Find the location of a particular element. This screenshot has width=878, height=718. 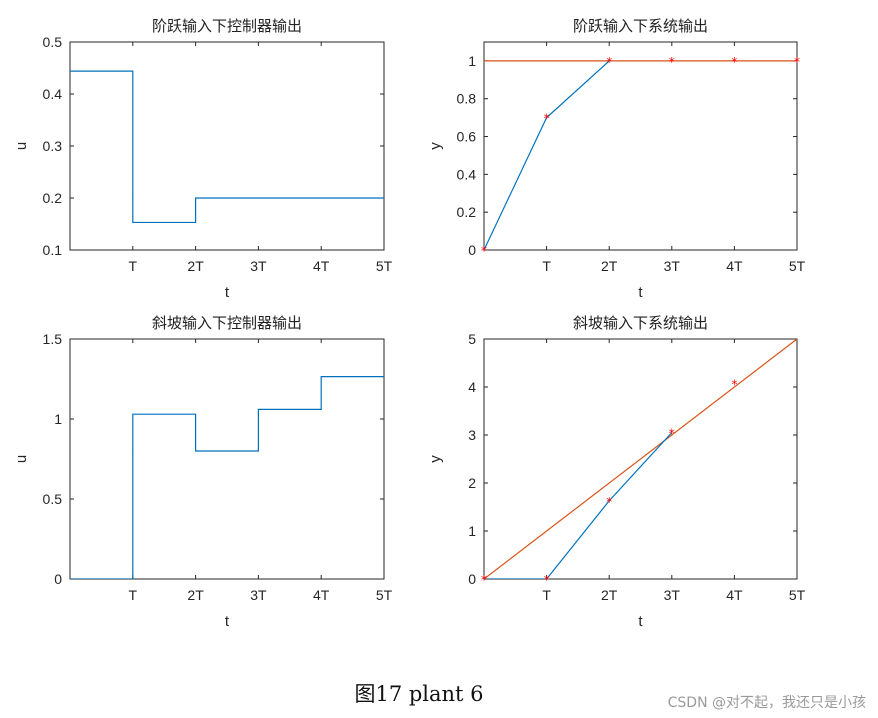

y-tick-label: 4 is located at coordinates (472, 387).